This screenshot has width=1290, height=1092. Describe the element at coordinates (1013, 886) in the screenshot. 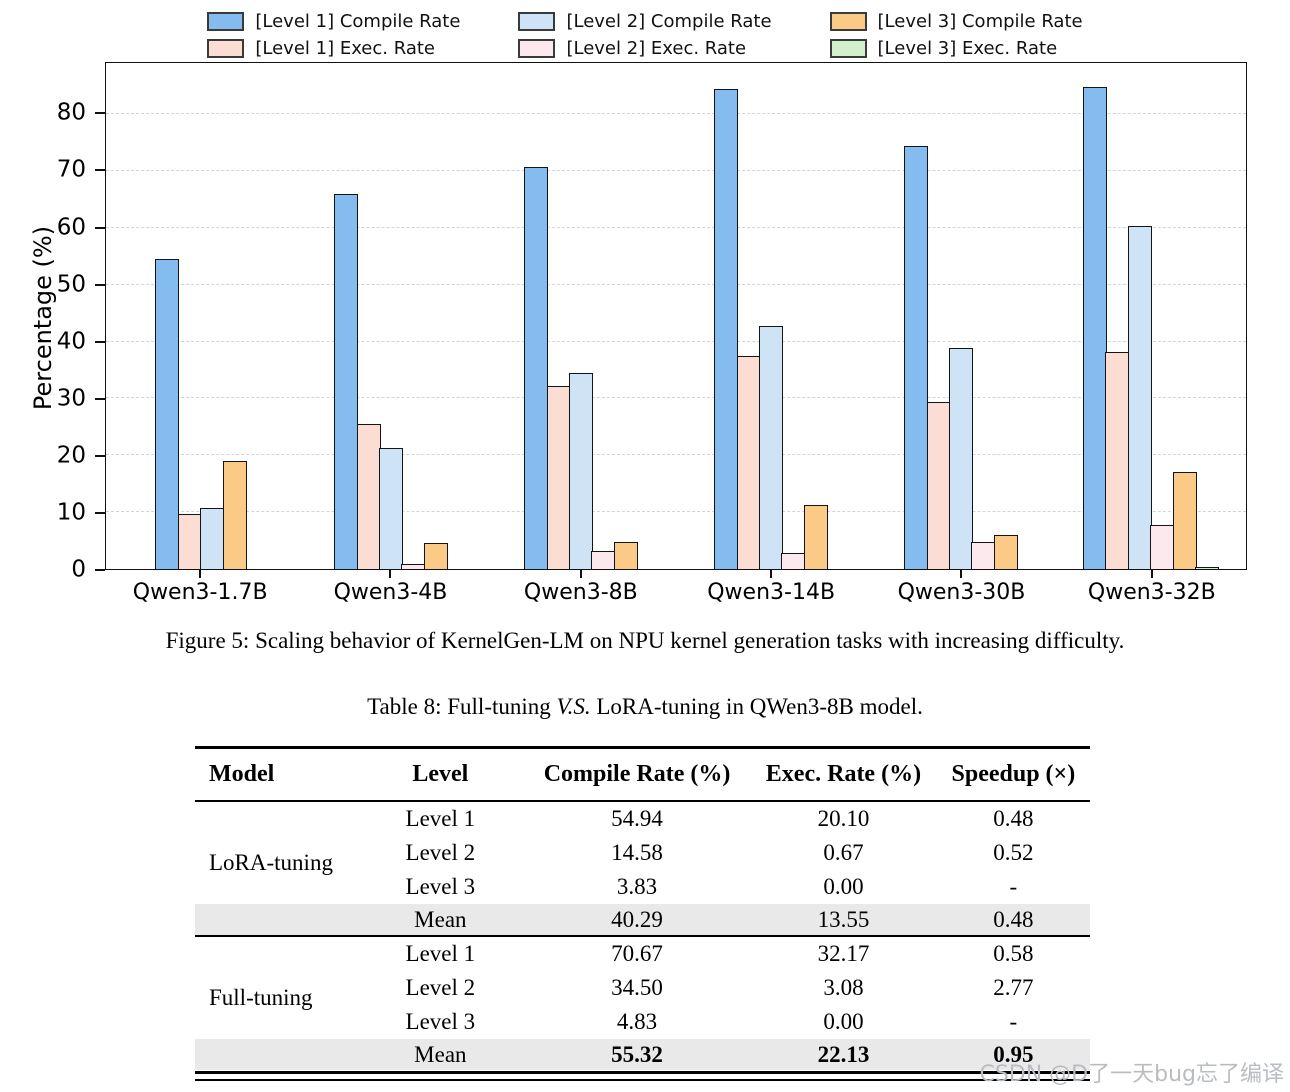

I see `speedup-cell: -` at that location.